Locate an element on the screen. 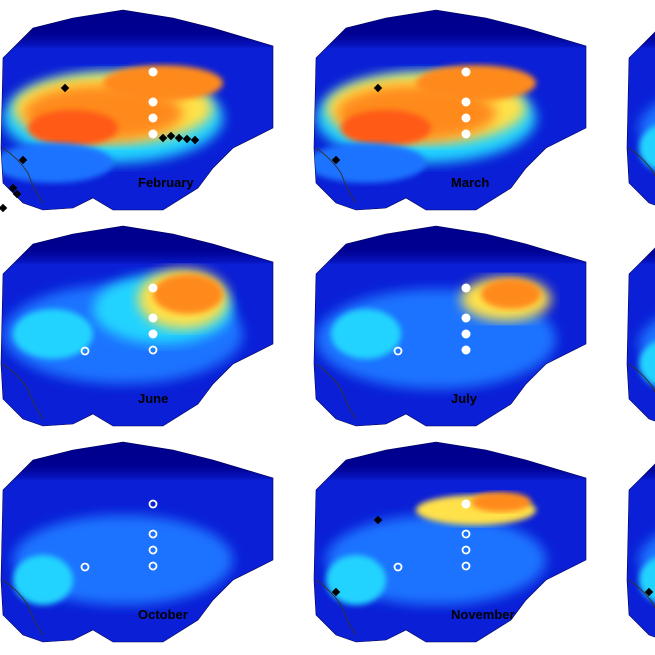 The width and height of the screenshot is (655, 655). month-label: November is located at coordinates (483, 614).